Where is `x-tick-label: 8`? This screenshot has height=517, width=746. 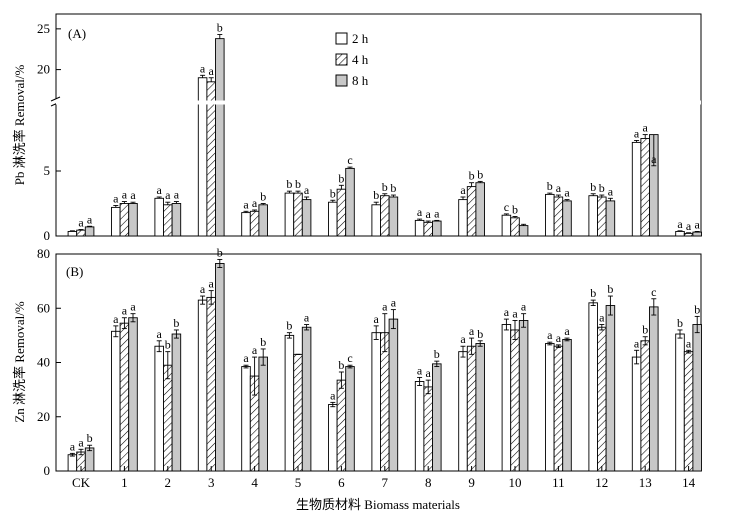
x-tick-label: 8 is located at coordinates (428, 482).